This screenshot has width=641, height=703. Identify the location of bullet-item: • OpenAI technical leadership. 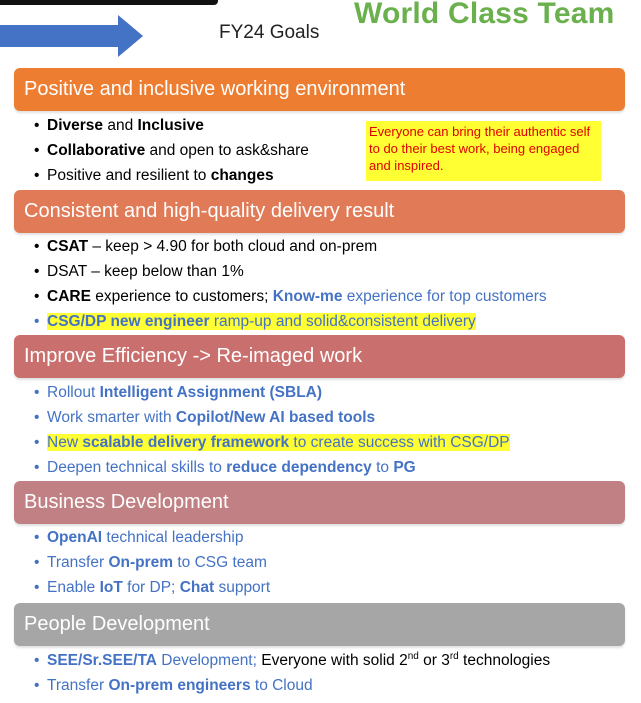
(152, 537).